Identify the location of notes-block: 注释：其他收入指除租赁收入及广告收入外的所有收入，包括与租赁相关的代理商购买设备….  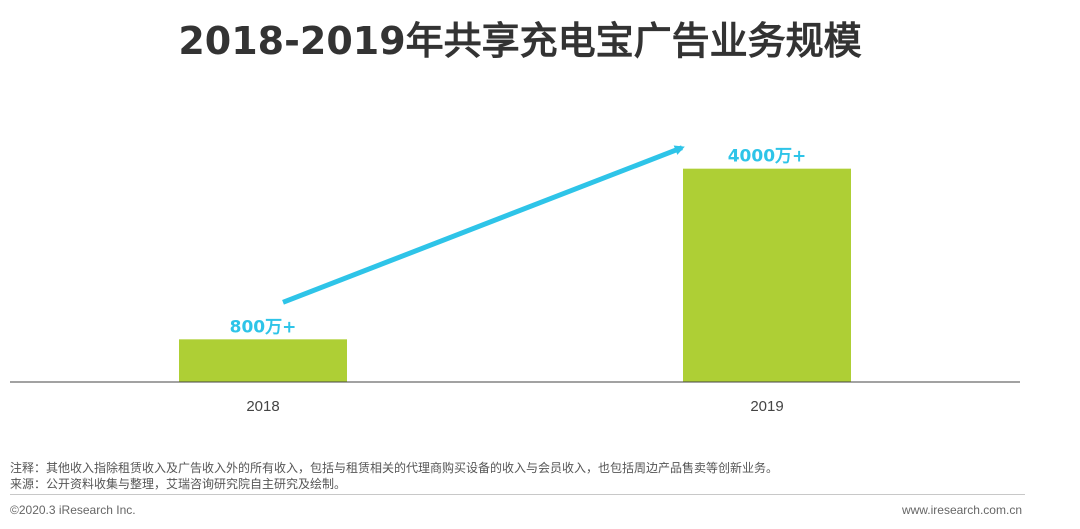
(394, 476).